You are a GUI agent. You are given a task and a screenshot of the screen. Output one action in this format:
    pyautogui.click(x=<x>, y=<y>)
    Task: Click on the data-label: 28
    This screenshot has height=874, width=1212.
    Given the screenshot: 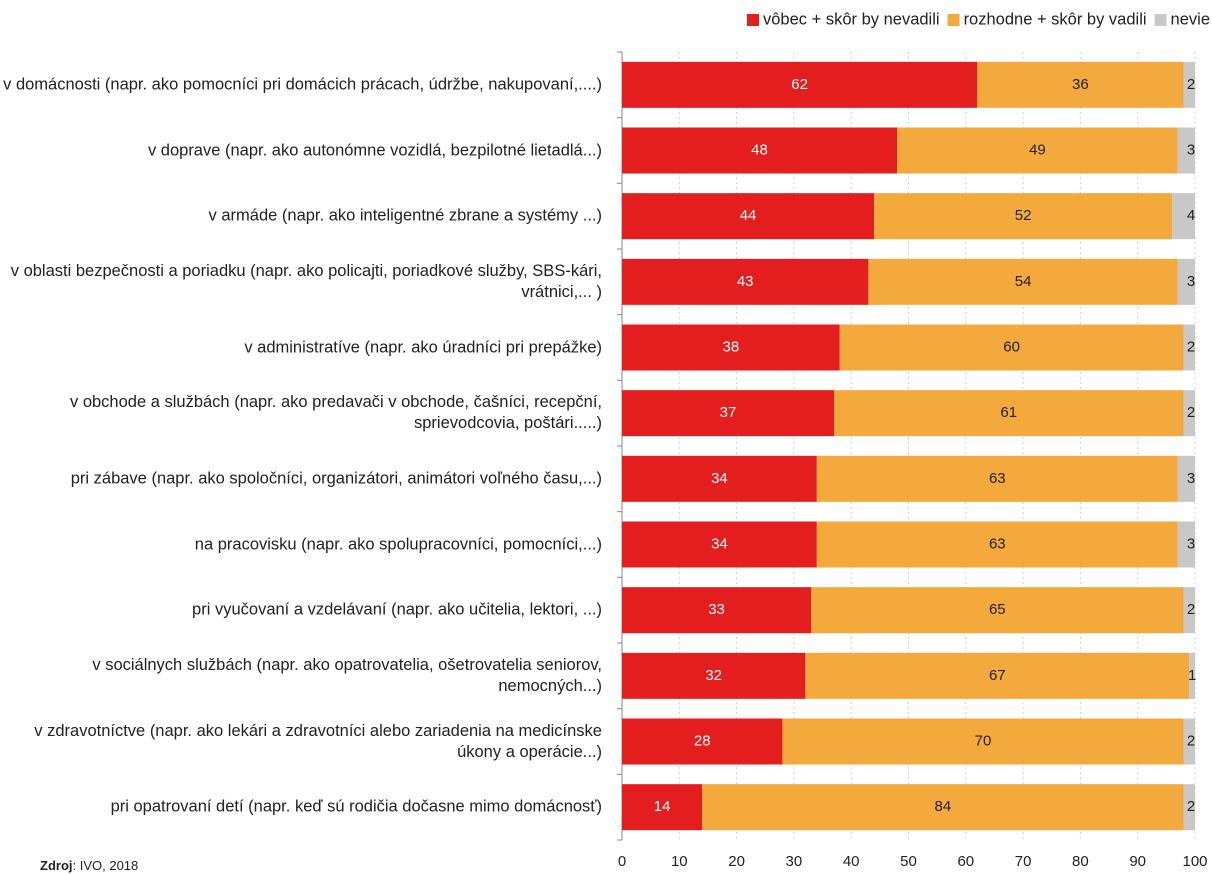 What is the action you would take?
    pyautogui.click(x=702, y=740)
    